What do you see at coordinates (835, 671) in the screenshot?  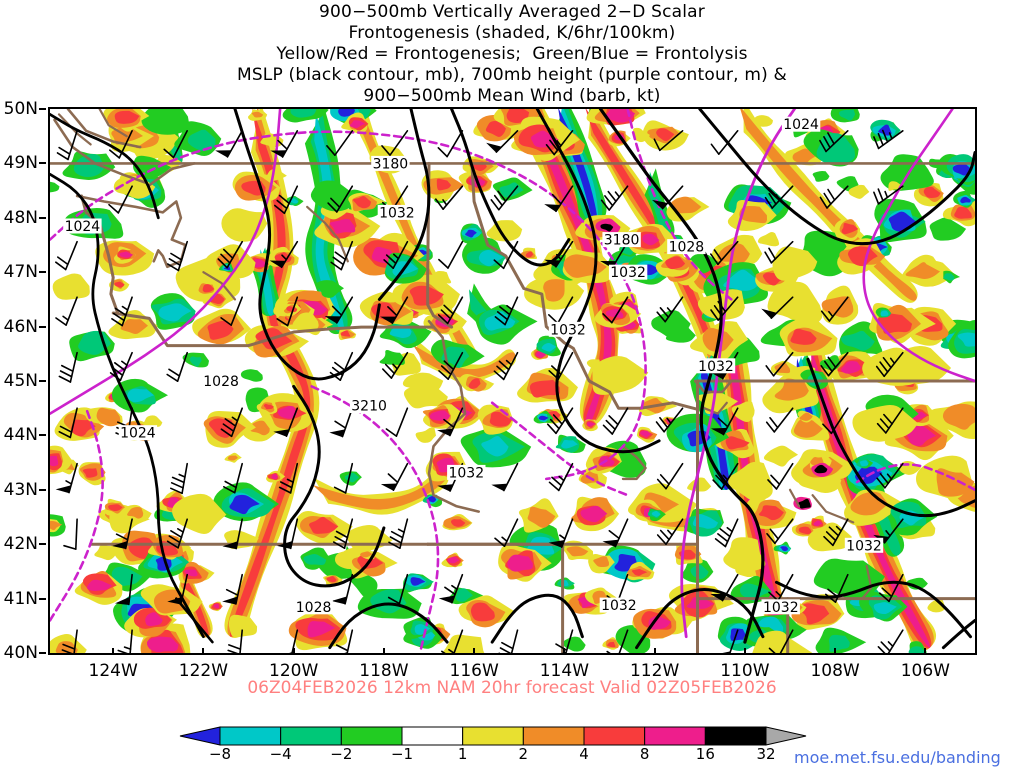 I see `lon-tick-label: 108W` at bounding box center [835, 671].